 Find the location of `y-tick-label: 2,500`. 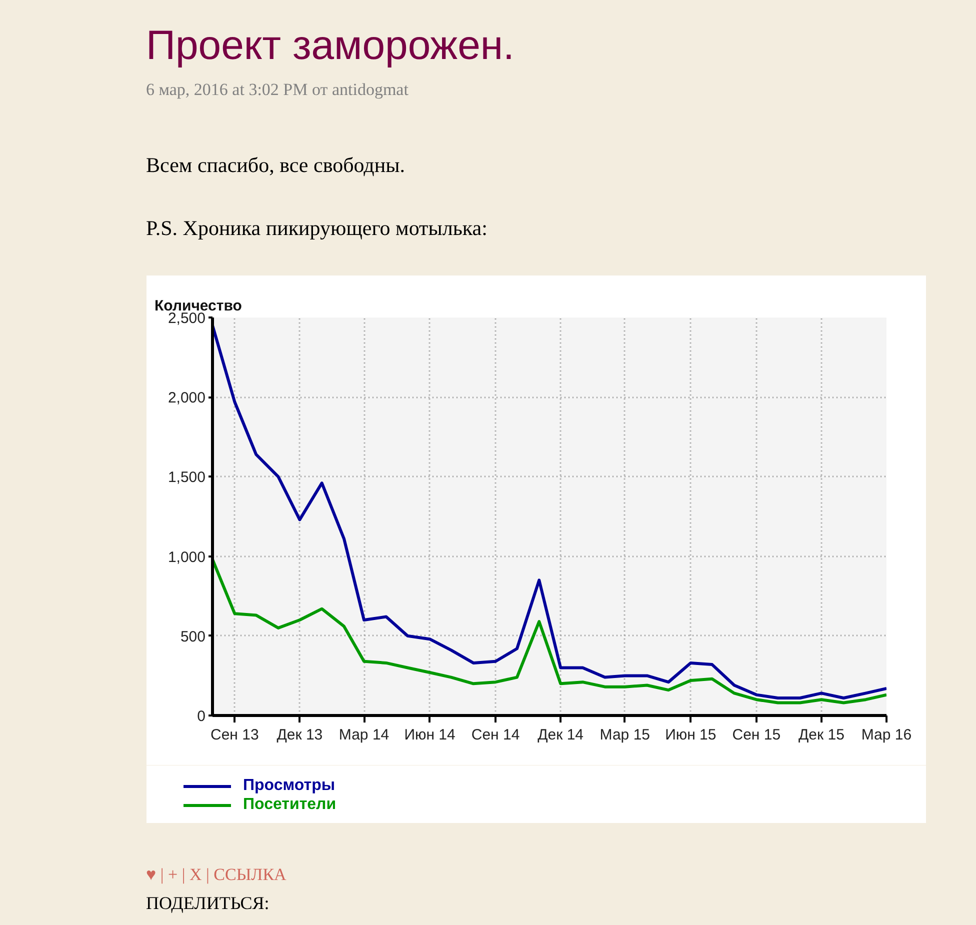

y-tick-label: 2,500 is located at coordinates (187, 318).